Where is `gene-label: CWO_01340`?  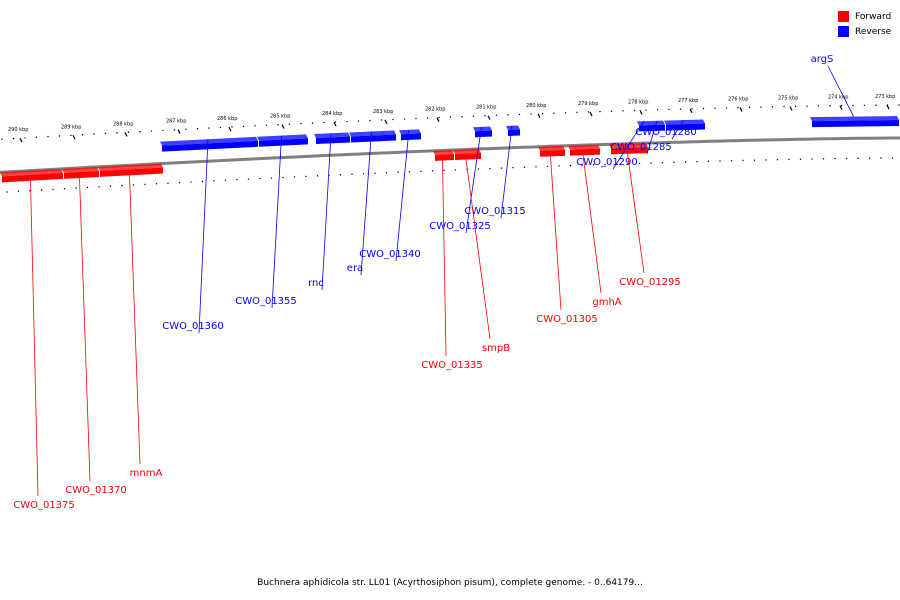 gene-label: CWO_01340 is located at coordinates (390, 254).